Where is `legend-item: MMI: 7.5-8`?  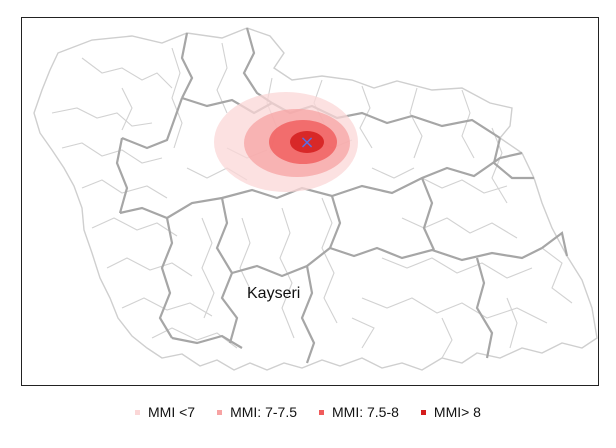
legend-item: MMI: 7.5-8 is located at coordinates (359, 412).